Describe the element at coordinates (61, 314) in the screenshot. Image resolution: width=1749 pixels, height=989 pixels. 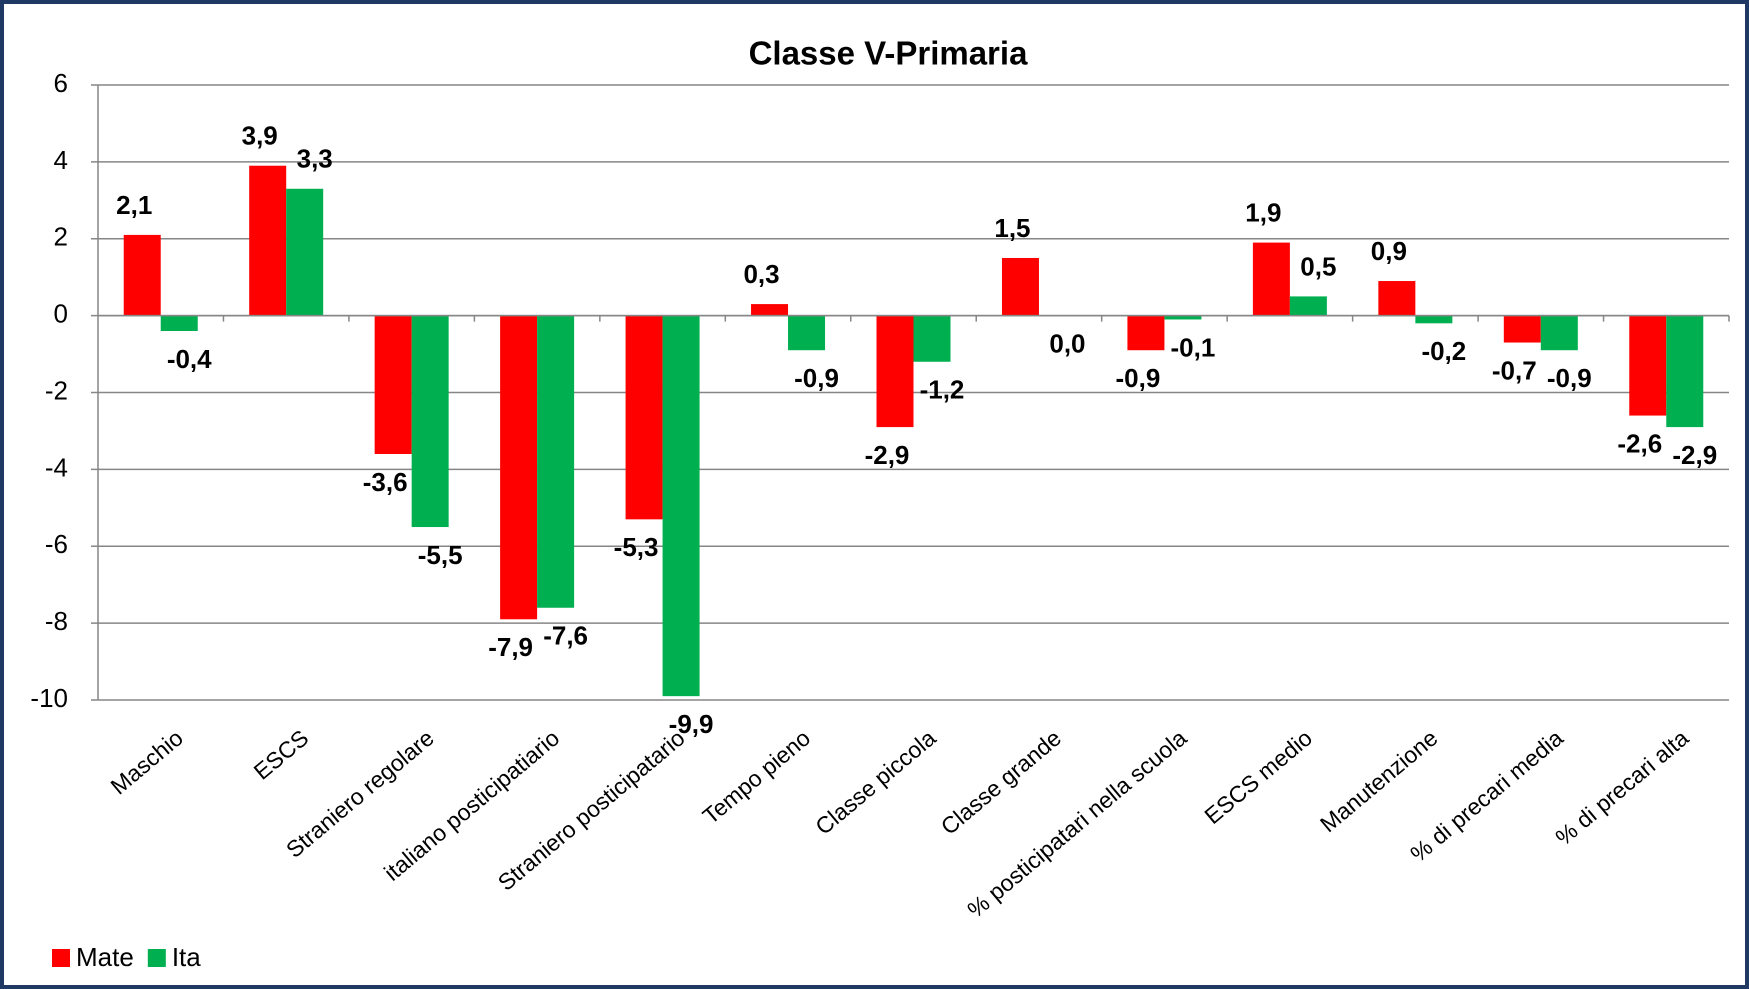
I see `y-tick-label: 0` at that location.